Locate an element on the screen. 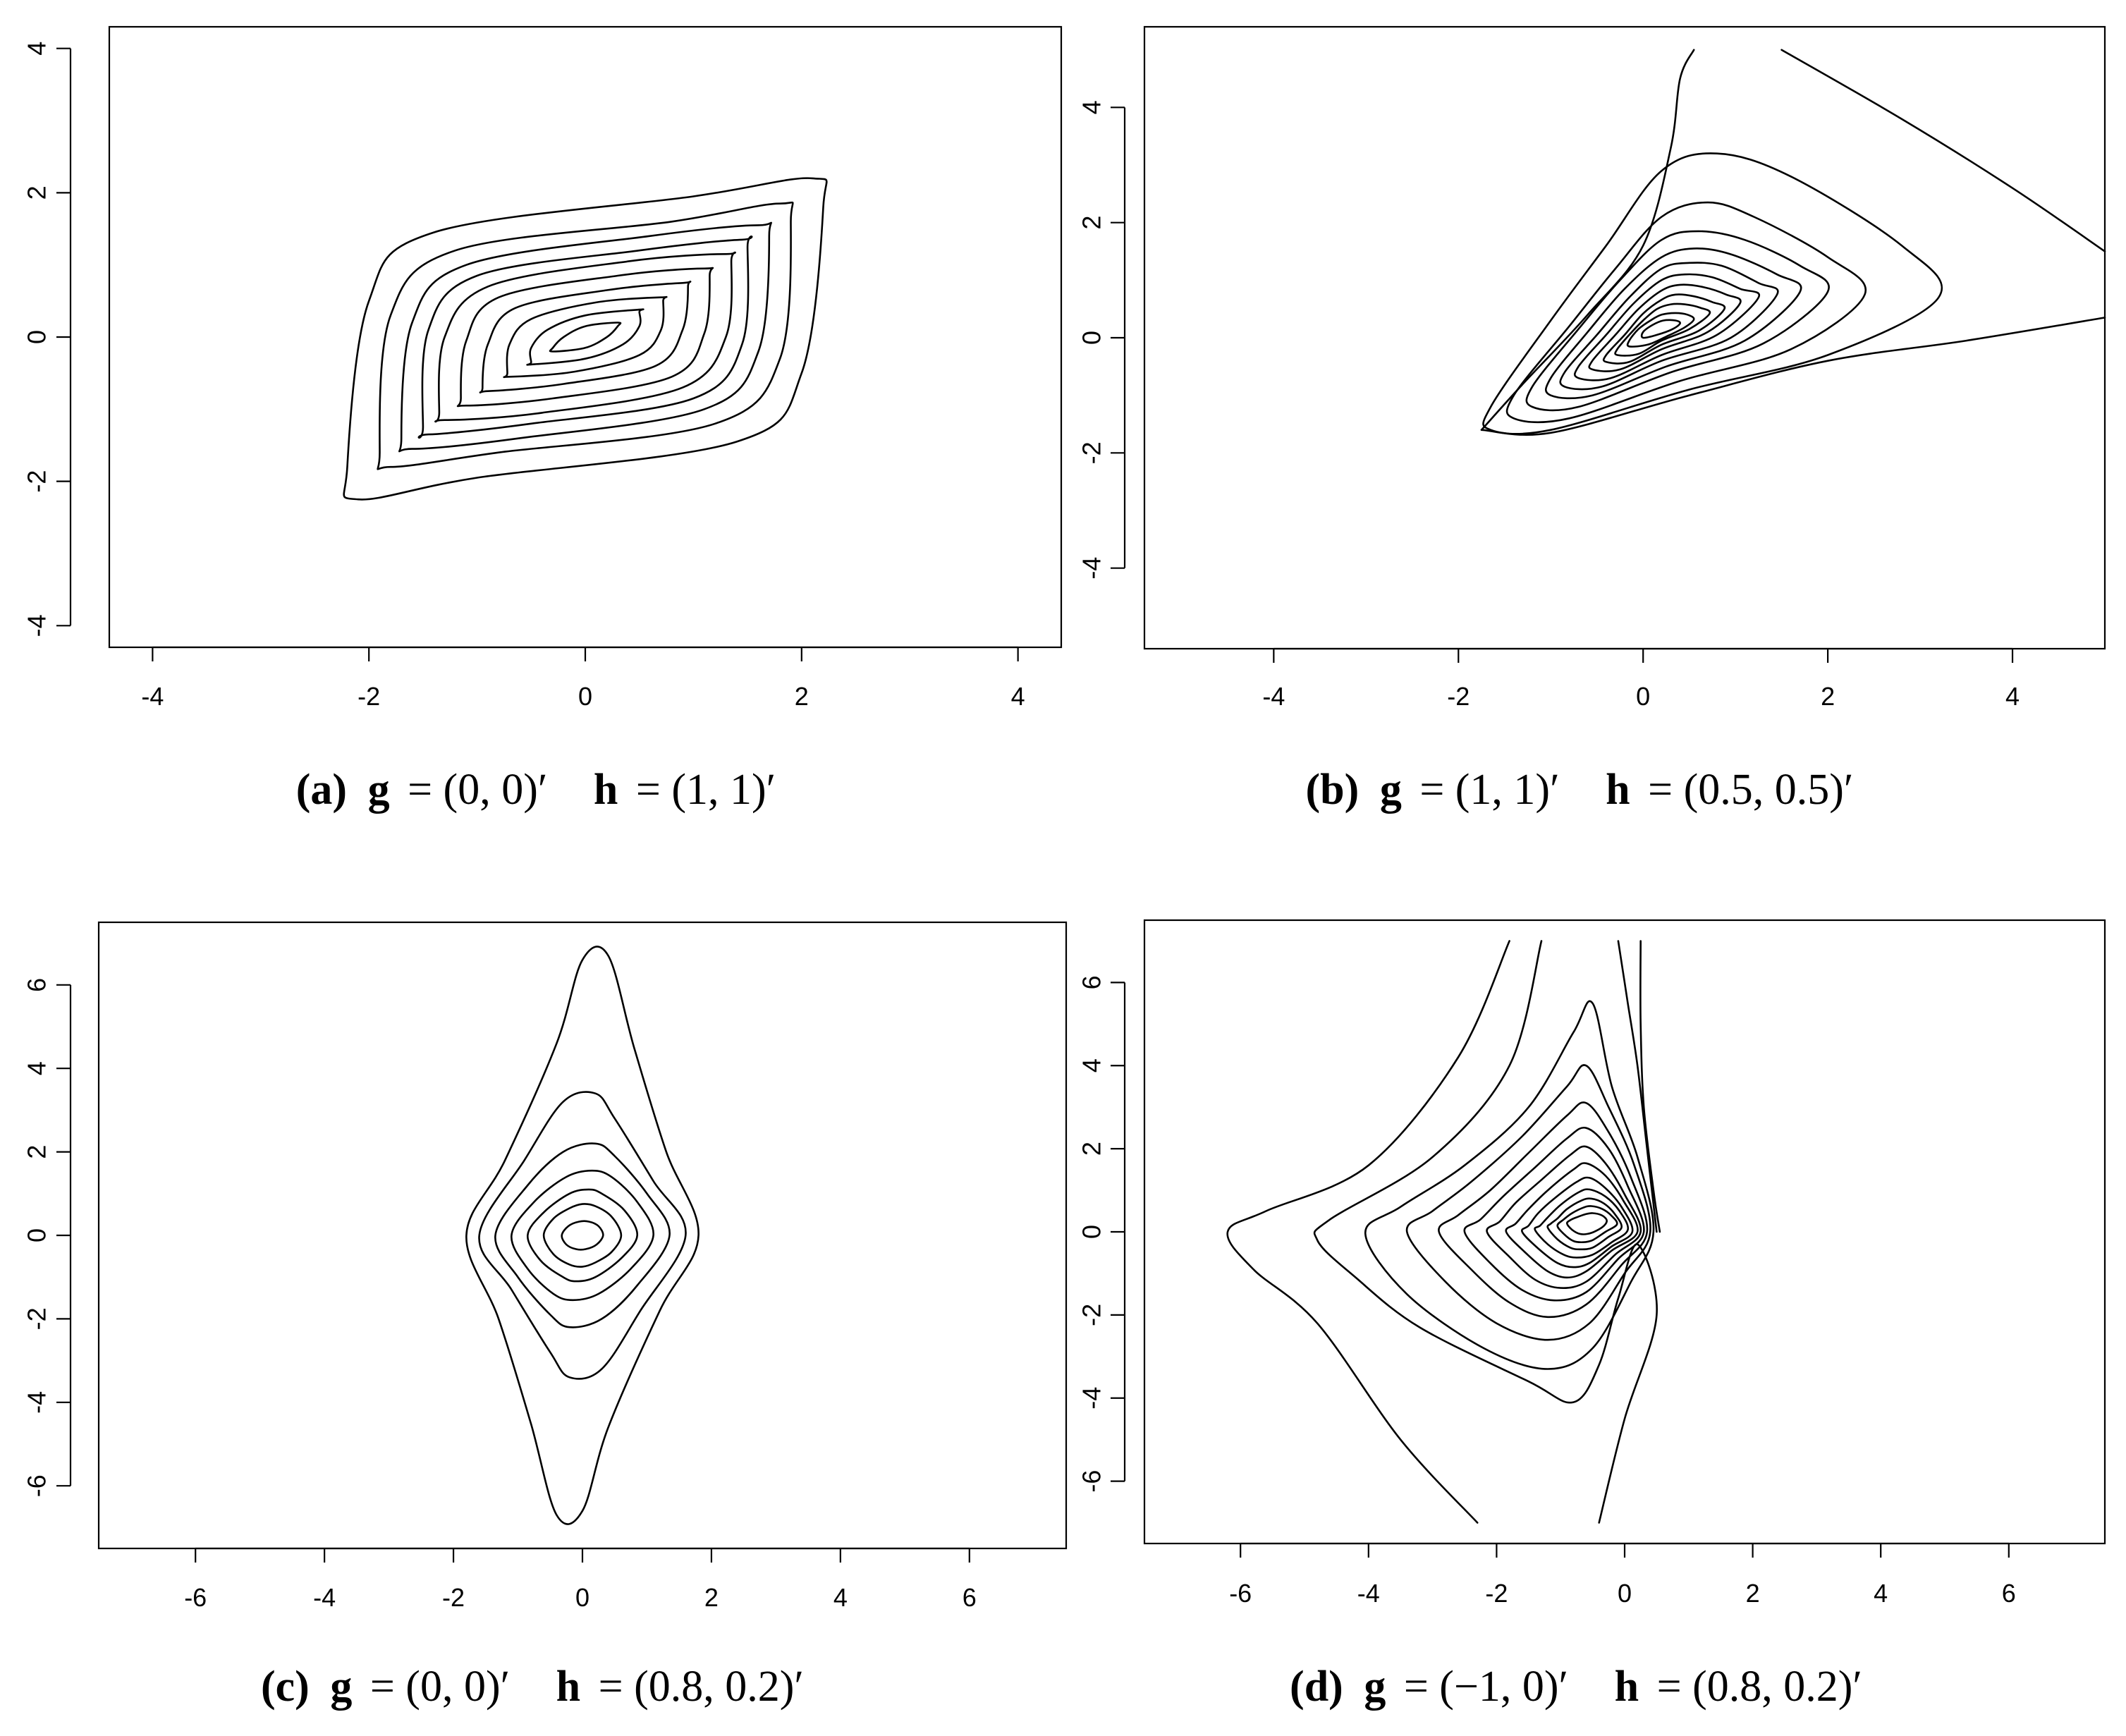 The image size is (2126, 1736). panel-c-caption-g-value: = (0, 0)′ is located at coordinates (440, 1687).